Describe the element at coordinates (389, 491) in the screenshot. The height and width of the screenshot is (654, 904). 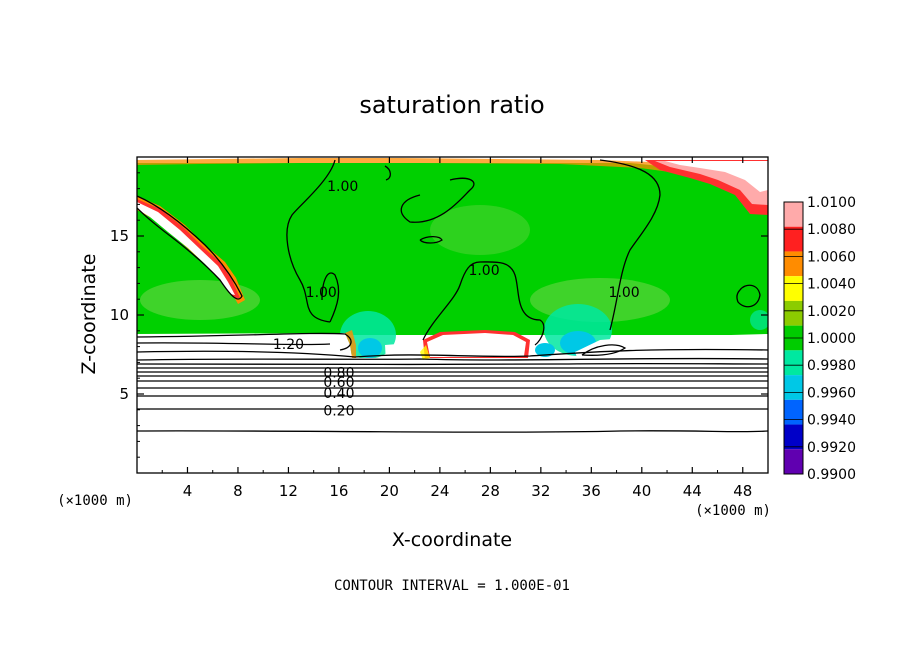
I see `x-tick-label: 20` at that location.